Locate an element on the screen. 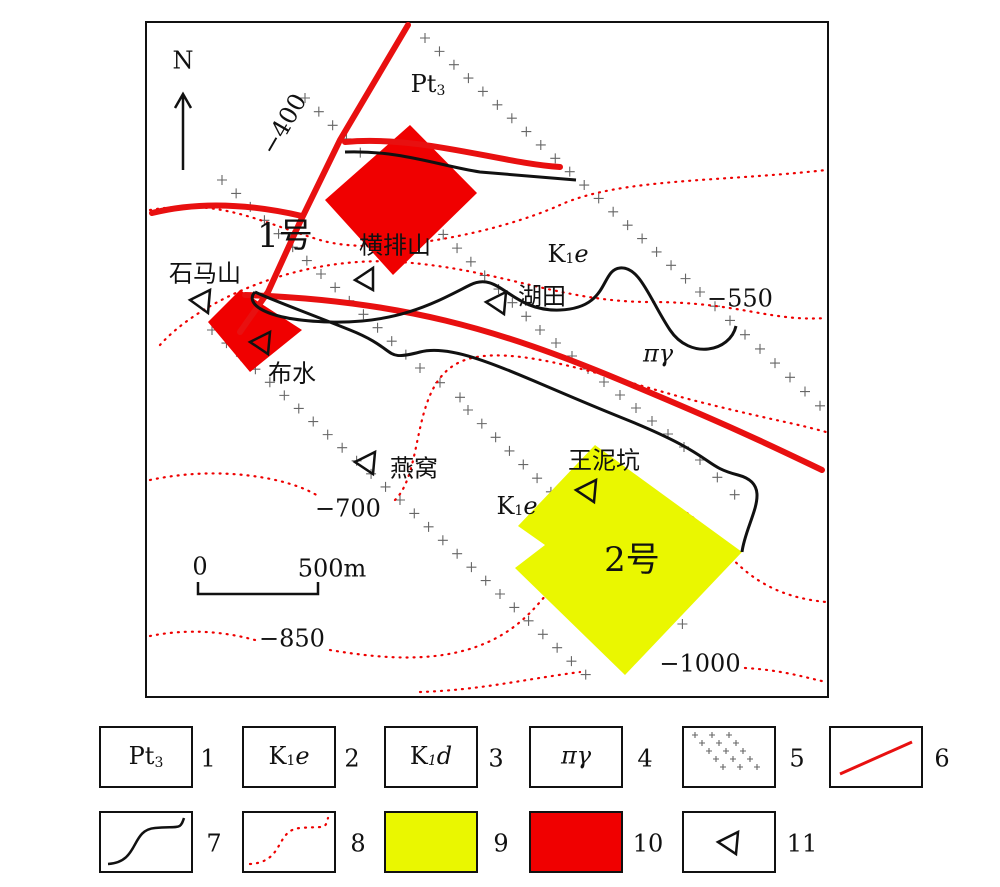 The width and height of the screenshot is (1000, 887). legend-fault is located at coordinates (876, 758).